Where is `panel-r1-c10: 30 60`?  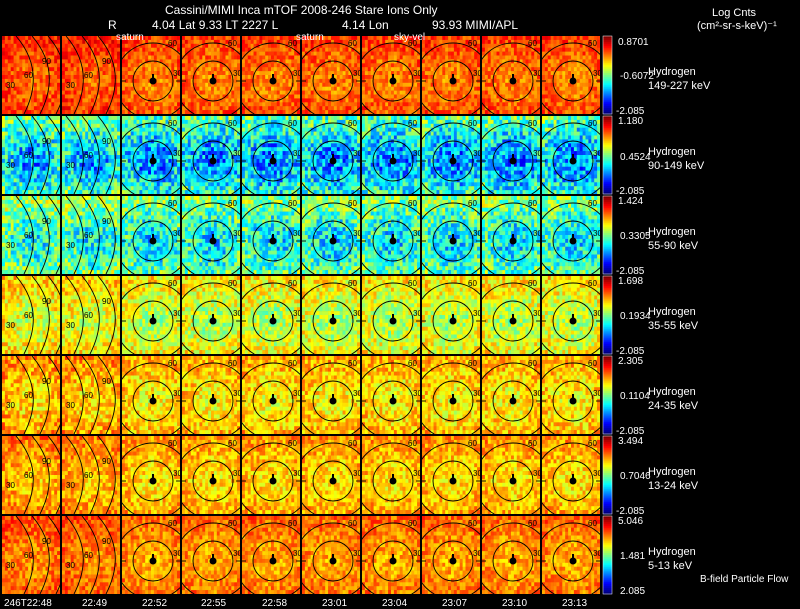 panel-r1-c10: 30 60 is located at coordinates (572, 75).